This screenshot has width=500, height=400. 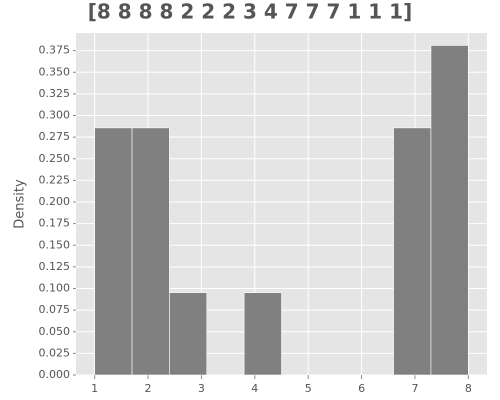 I want to click on y-tick-label: 0.100, so click(x=55, y=288).